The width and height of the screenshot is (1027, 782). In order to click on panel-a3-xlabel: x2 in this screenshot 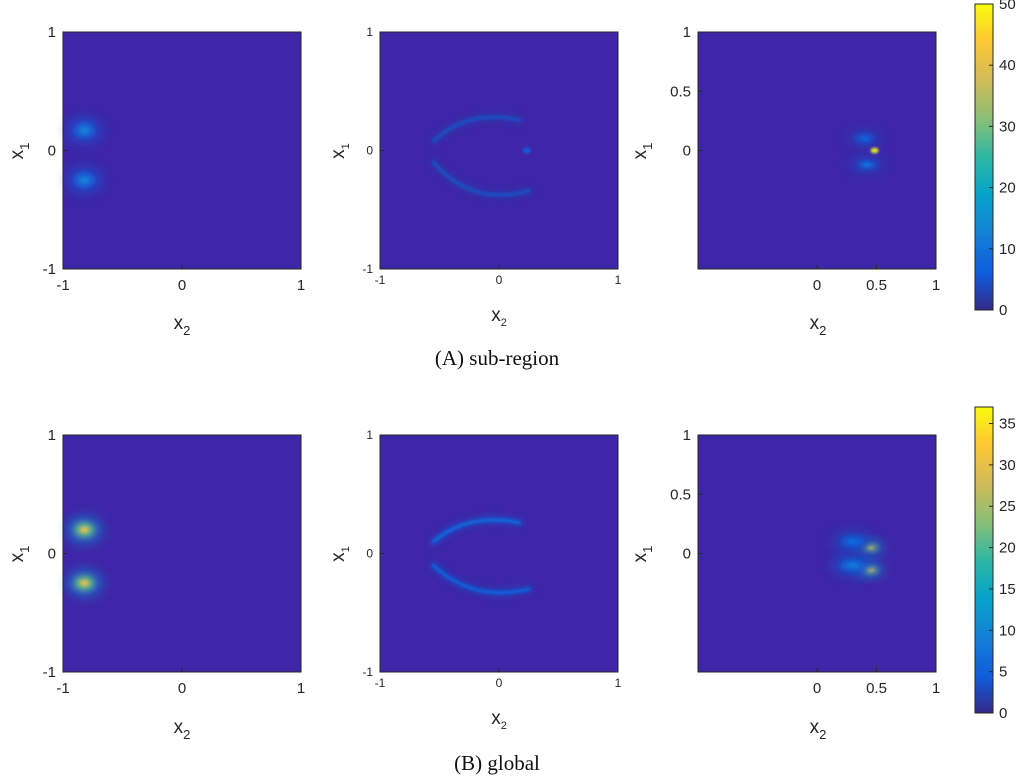, I will do `click(818, 325)`.